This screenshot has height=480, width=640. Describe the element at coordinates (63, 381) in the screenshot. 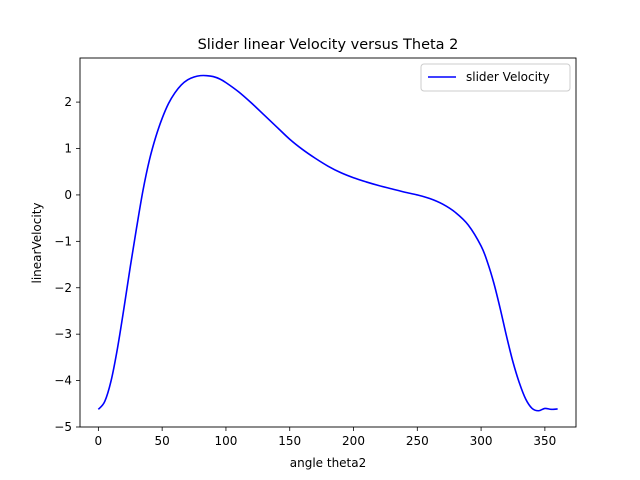

I see `y-tick-label: −4` at that location.